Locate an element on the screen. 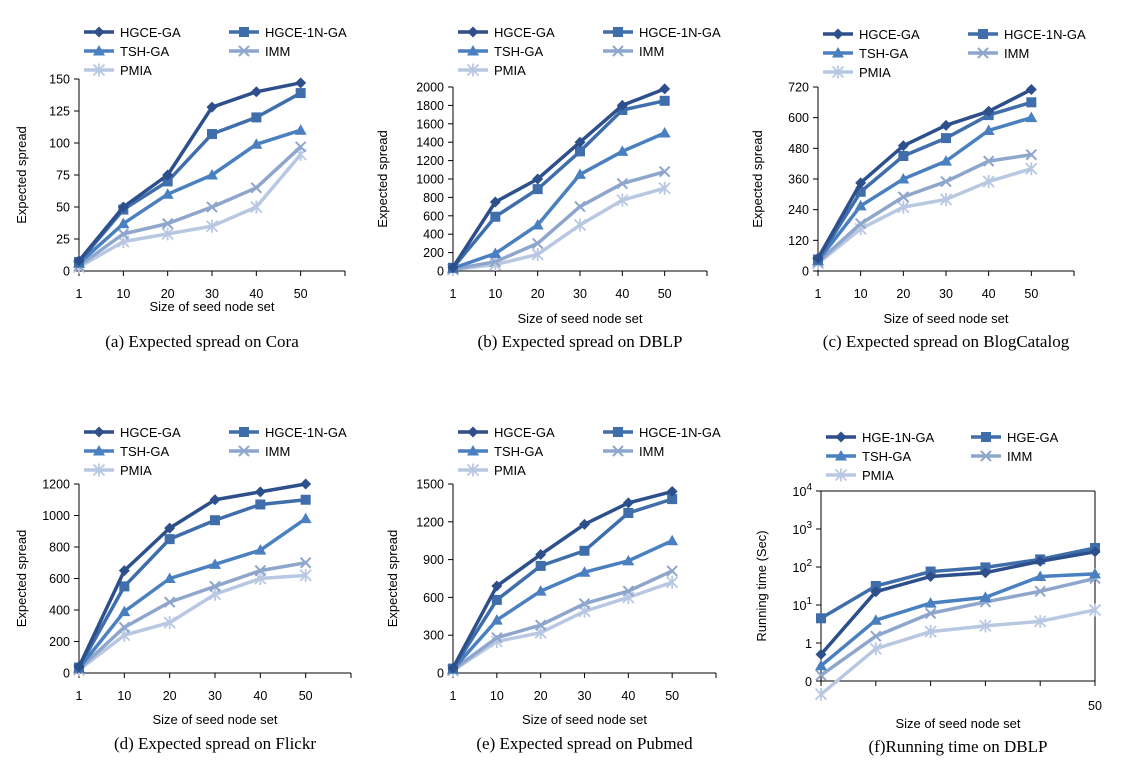  y-tick-label: 1500 is located at coordinates (430, 485).